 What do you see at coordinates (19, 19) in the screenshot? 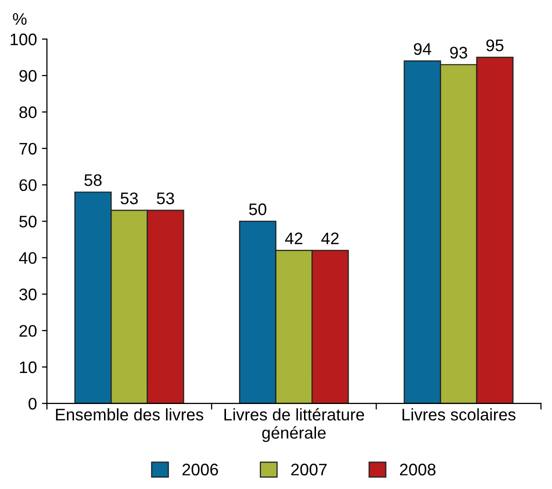
I see `y-axis-title: %` at bounding box center [19, 19].